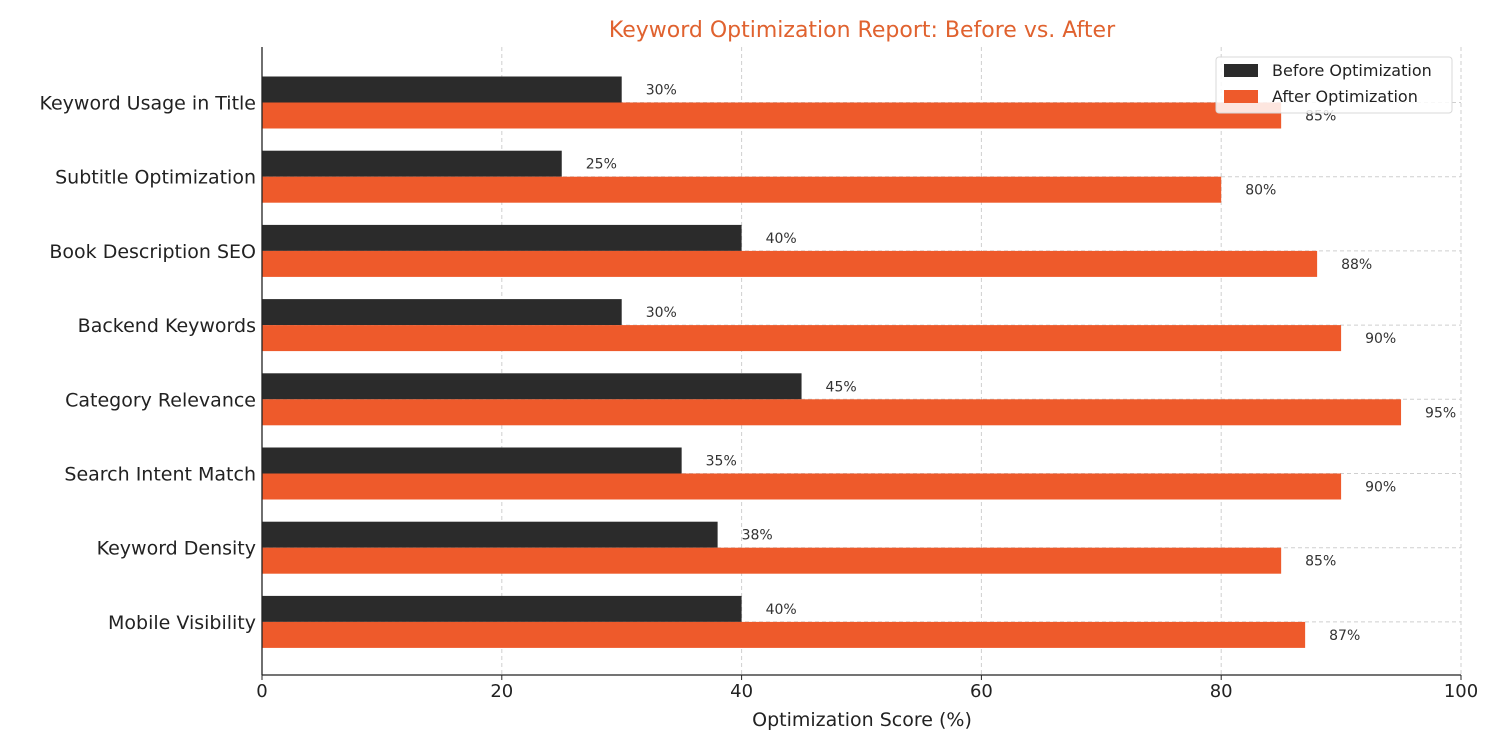  I want to click on data-label: 35%, so click(721, 462).